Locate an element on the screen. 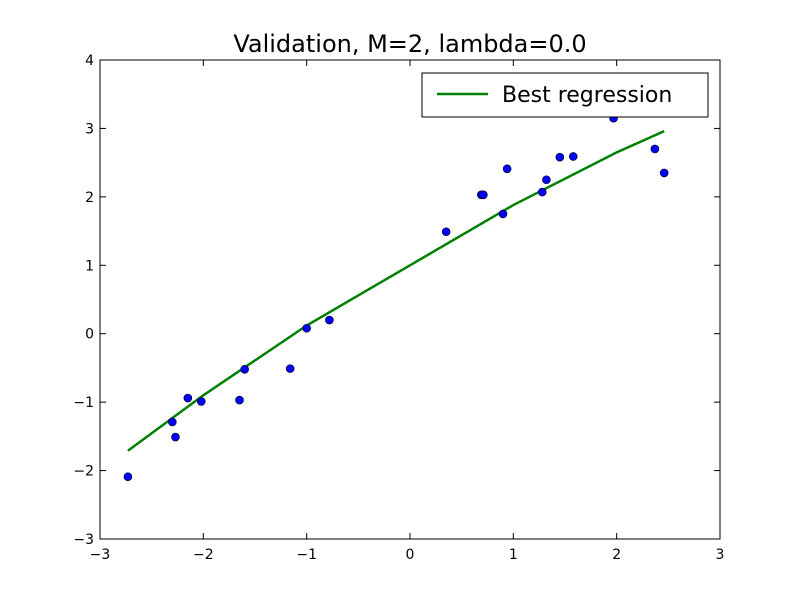 The width and height of the screenshot is (800, 600). y-tick-label: −3 is located at coordinates (83, 540).